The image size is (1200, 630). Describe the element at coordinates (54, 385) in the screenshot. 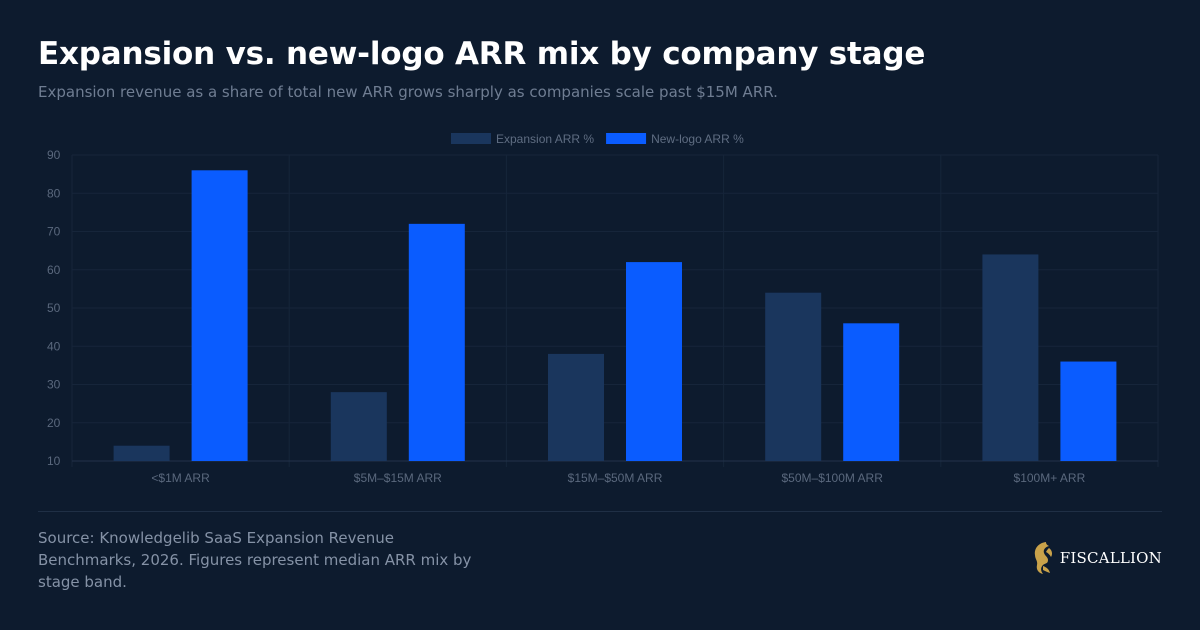

I see `y-tick-label: 30` at that location.